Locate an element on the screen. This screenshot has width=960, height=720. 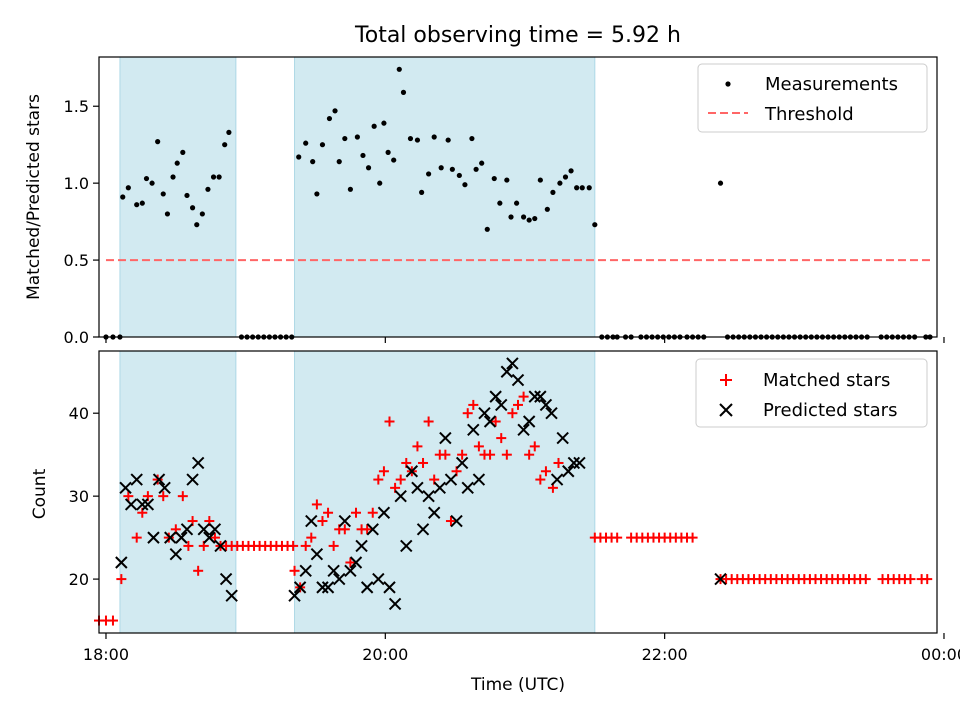
x-tick-label: 20:00 is located at coordinates (385, 654).